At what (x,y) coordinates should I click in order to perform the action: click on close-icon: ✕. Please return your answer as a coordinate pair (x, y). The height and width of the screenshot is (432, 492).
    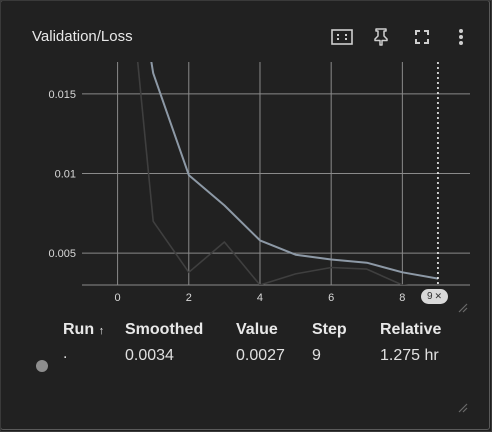
    Looking at the image, I should click on (438, 296).